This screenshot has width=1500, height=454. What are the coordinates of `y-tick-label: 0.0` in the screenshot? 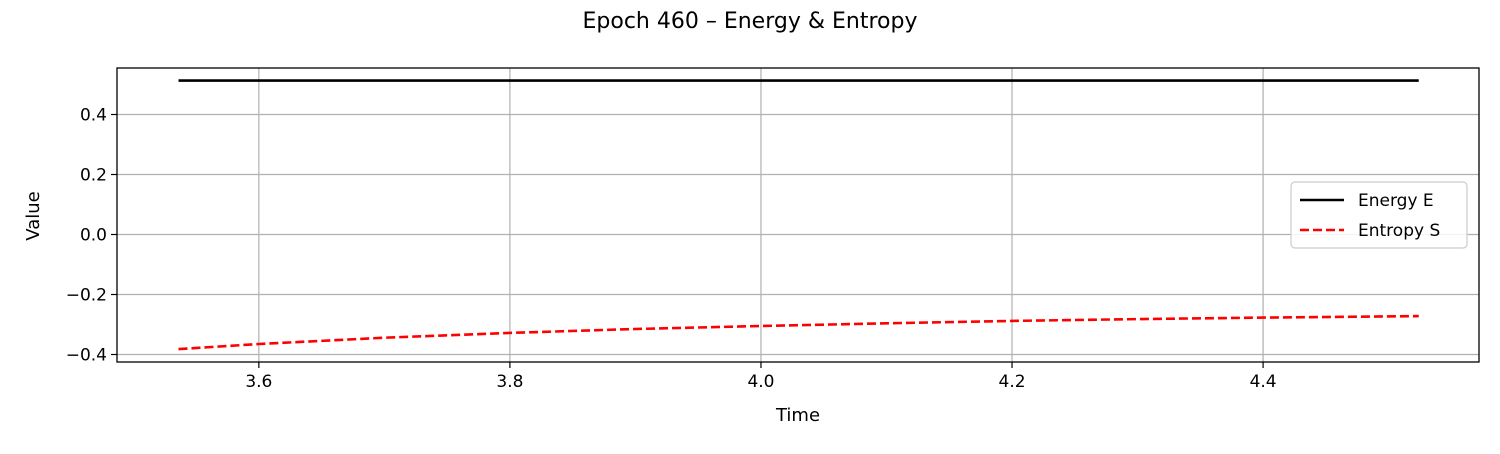 It's located at (93, 236).